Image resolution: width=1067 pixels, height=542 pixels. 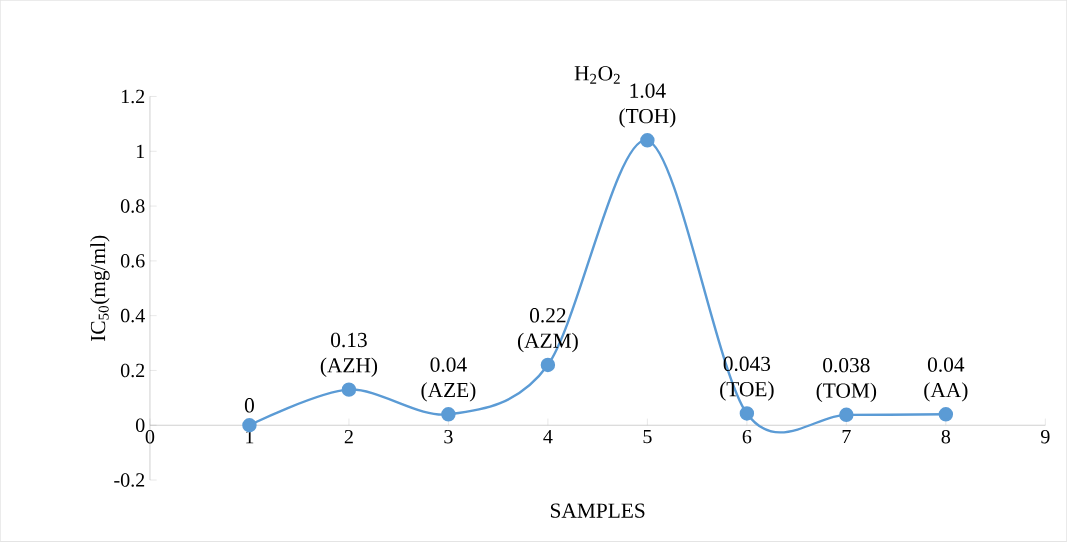 I want to click on y-tick-label: 0.8, so click(x=132, y=206).